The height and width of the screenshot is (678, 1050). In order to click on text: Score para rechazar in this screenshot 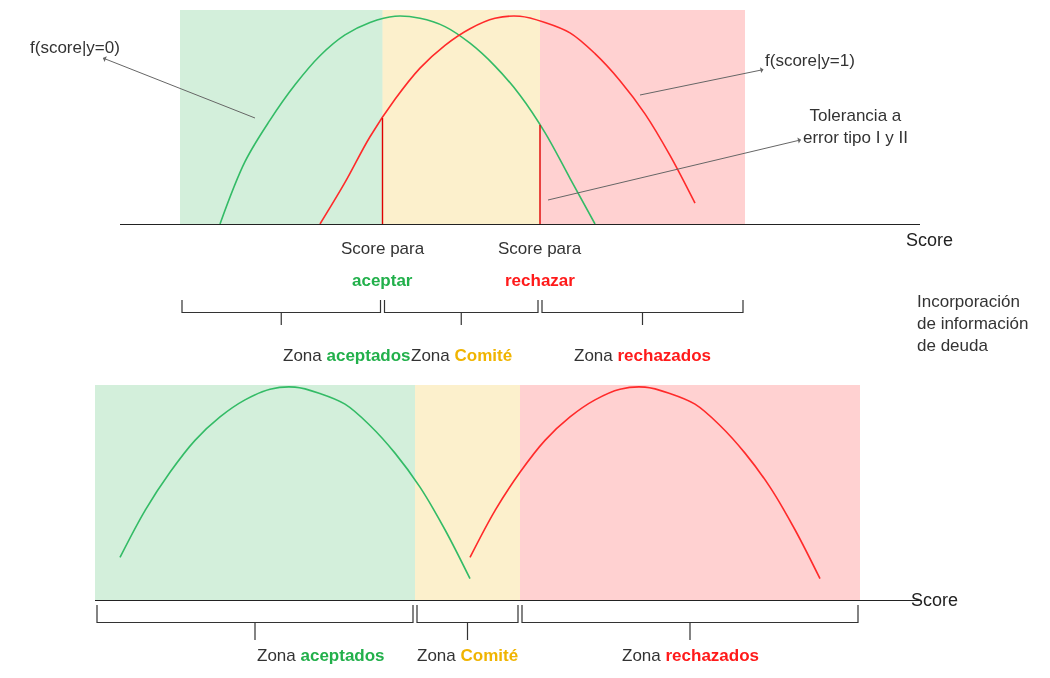, I will do `click(540, 264)`.